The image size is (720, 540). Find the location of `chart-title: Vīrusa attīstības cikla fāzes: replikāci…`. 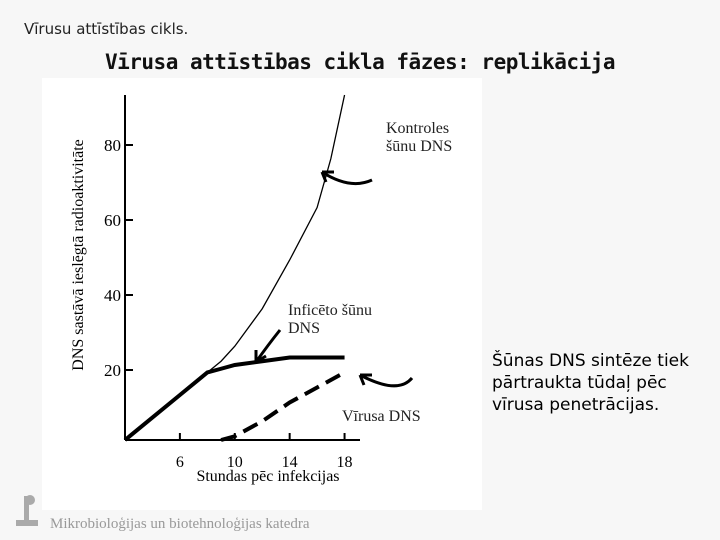

chart-title: Vīrusa attīstības cikla fāzes: replikāci… is located at coordinates (360, 62).